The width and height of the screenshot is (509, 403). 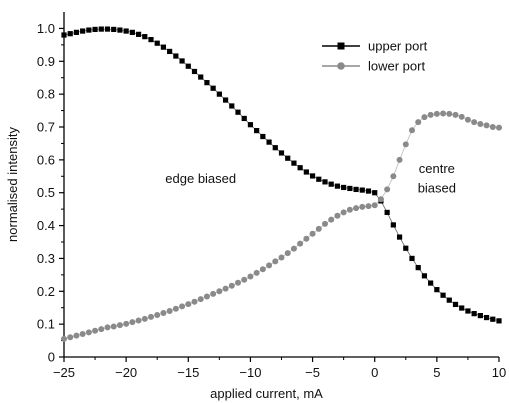 What do you see at coordinates (46, 192) in the screenshot?
I see `y-tick-label: 0.5` at bounding box center [46, 192].